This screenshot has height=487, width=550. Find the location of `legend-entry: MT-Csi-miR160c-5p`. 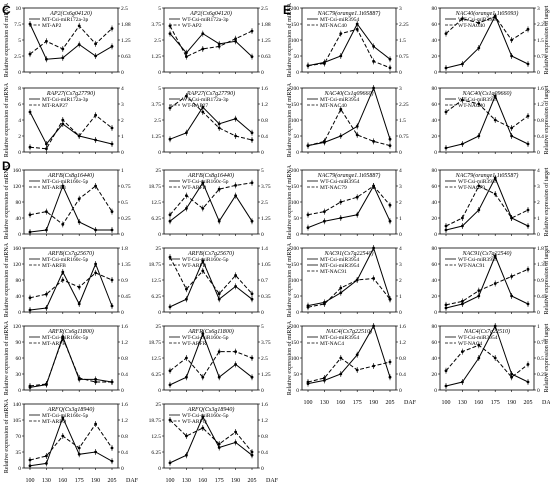

legend-entry: MT-Csi-miR160c-5p is located at coordinates (65, 416).